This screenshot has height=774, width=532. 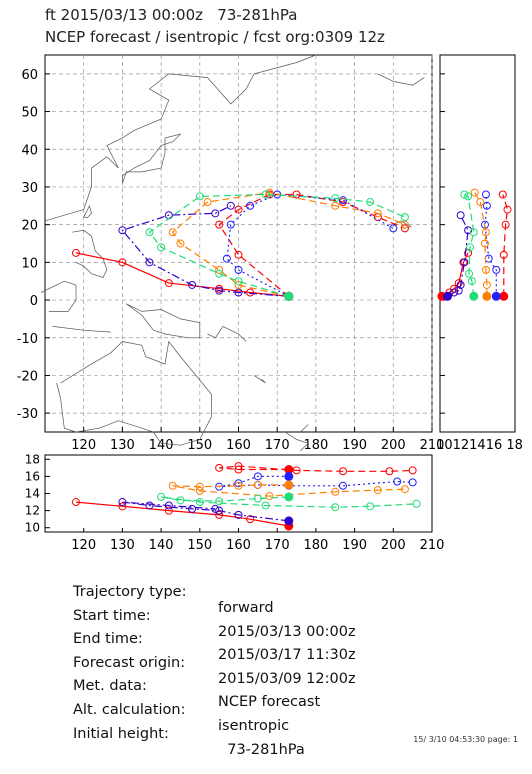 I want to click on bottom-y-tick-label: 12, so click(x=32, y=511).